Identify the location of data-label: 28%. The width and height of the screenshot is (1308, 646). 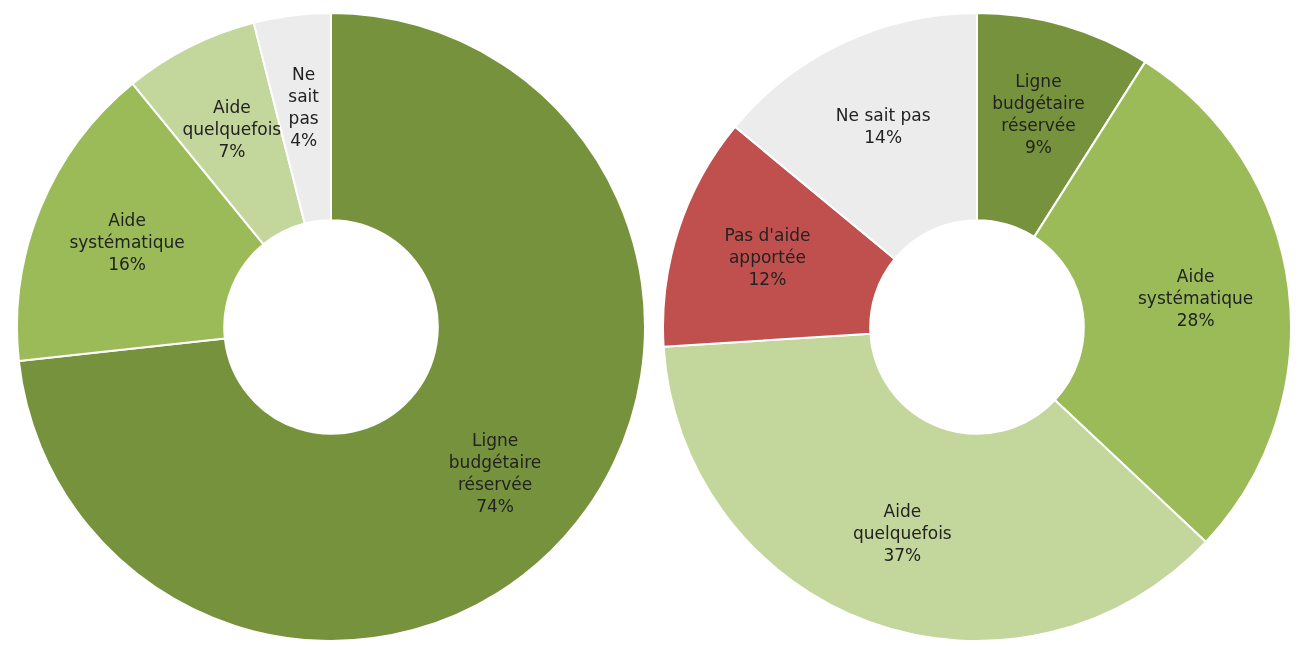
(1195, 319).